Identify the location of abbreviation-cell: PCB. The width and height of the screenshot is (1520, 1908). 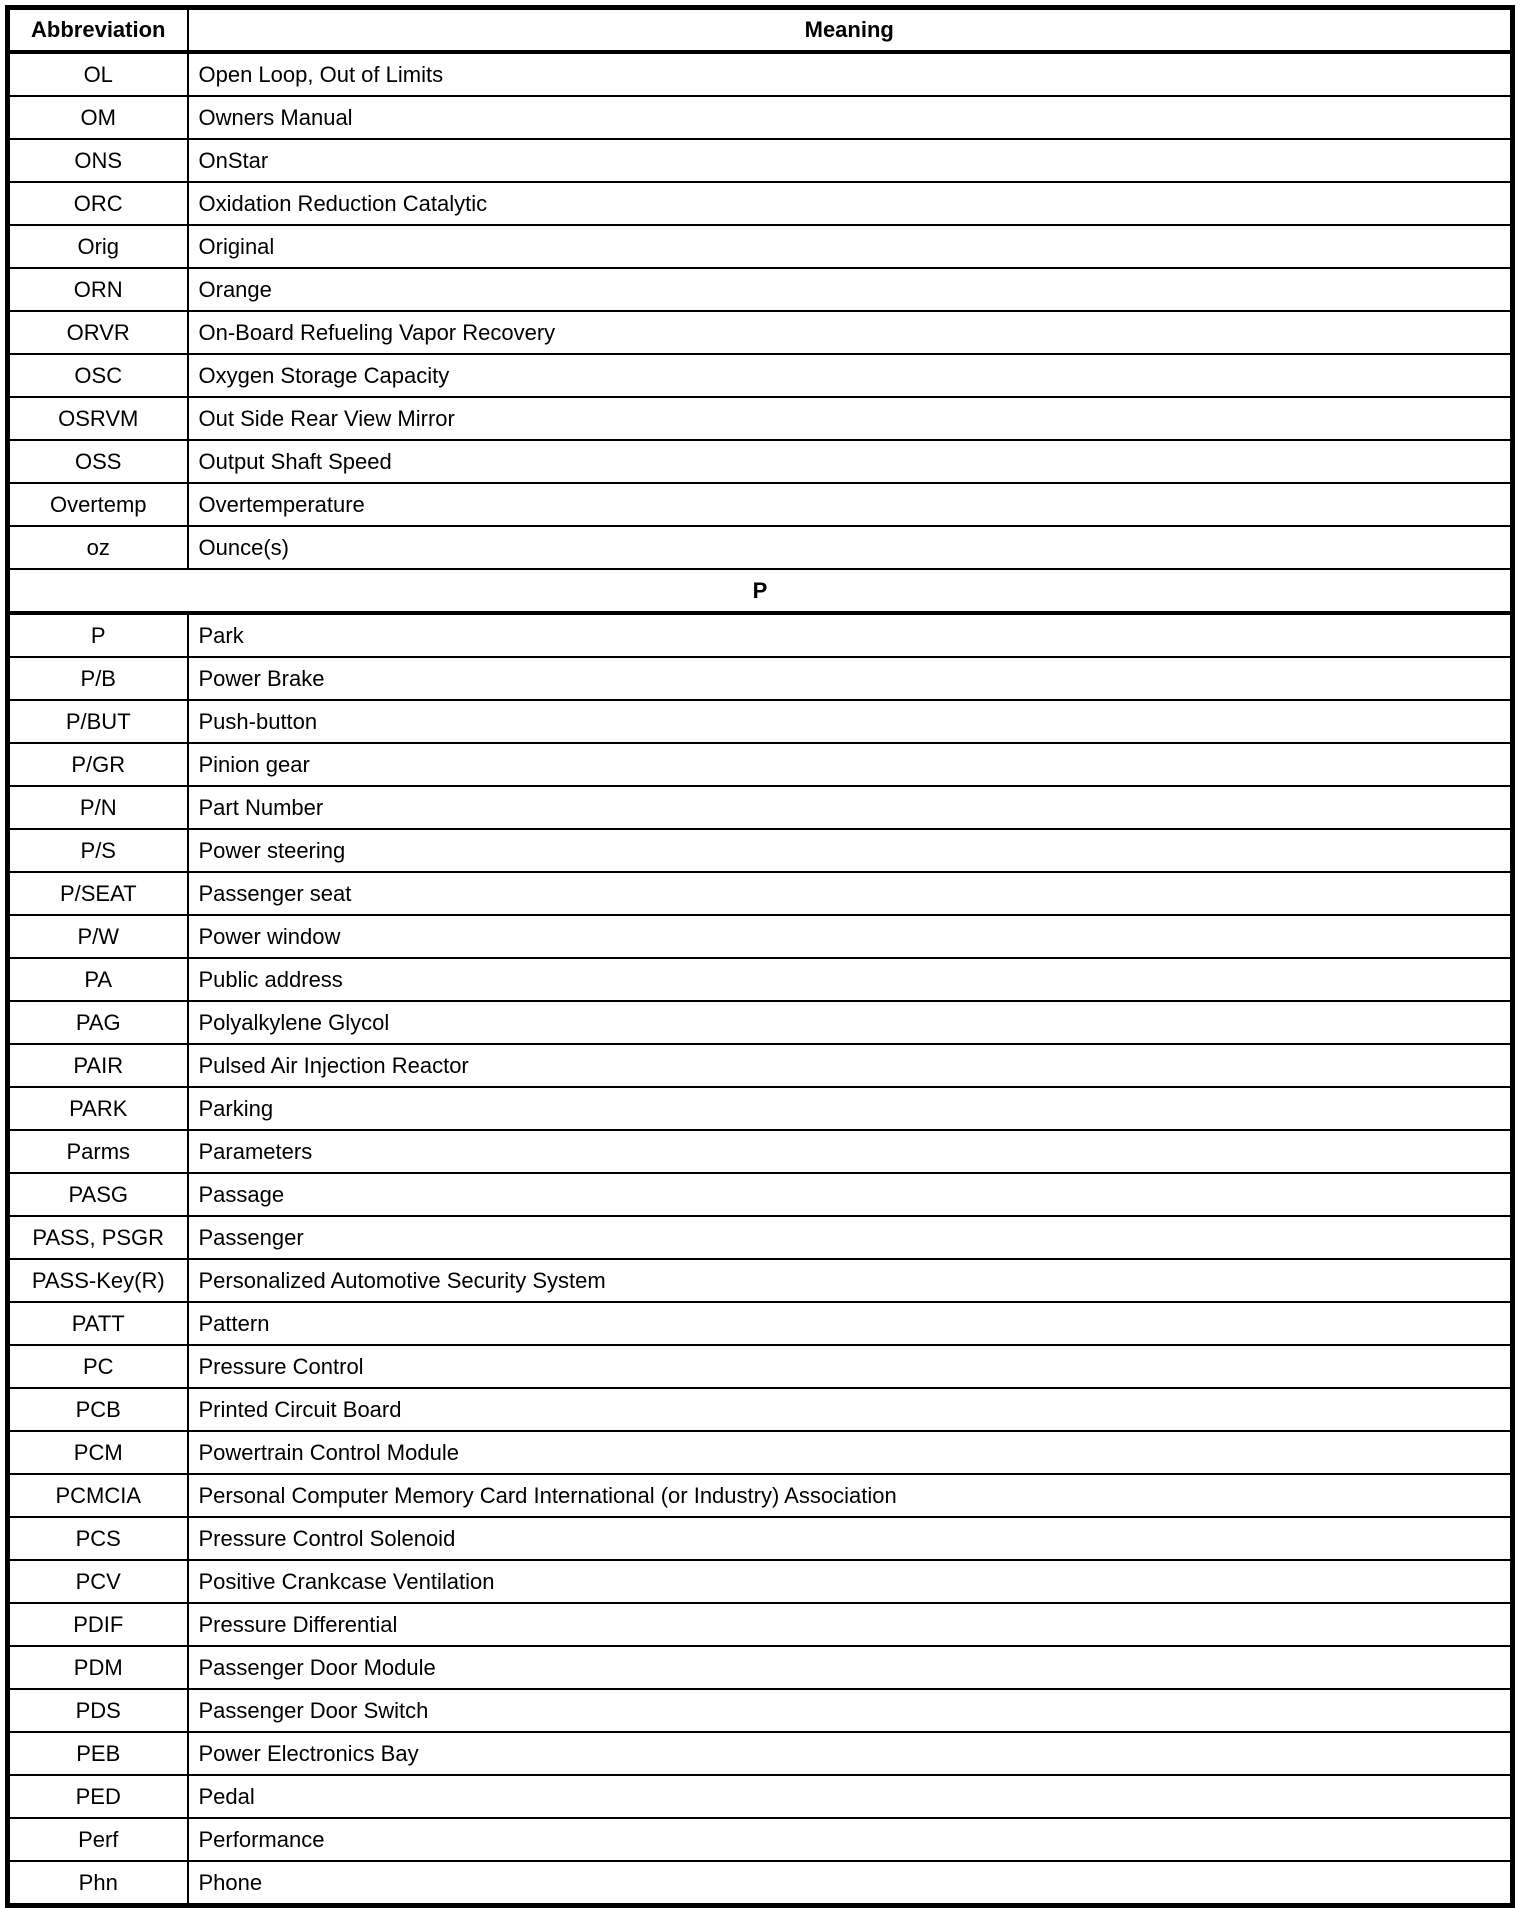
(98, 1409).